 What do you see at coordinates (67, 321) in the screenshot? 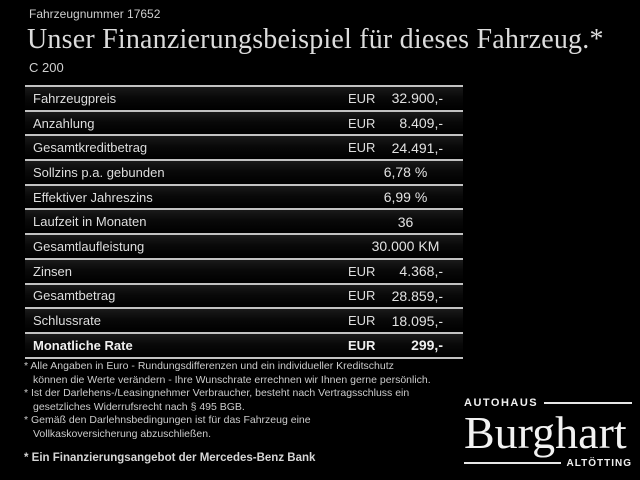
I see `row-label: Schlussrate` at bounding box center [67, 321].